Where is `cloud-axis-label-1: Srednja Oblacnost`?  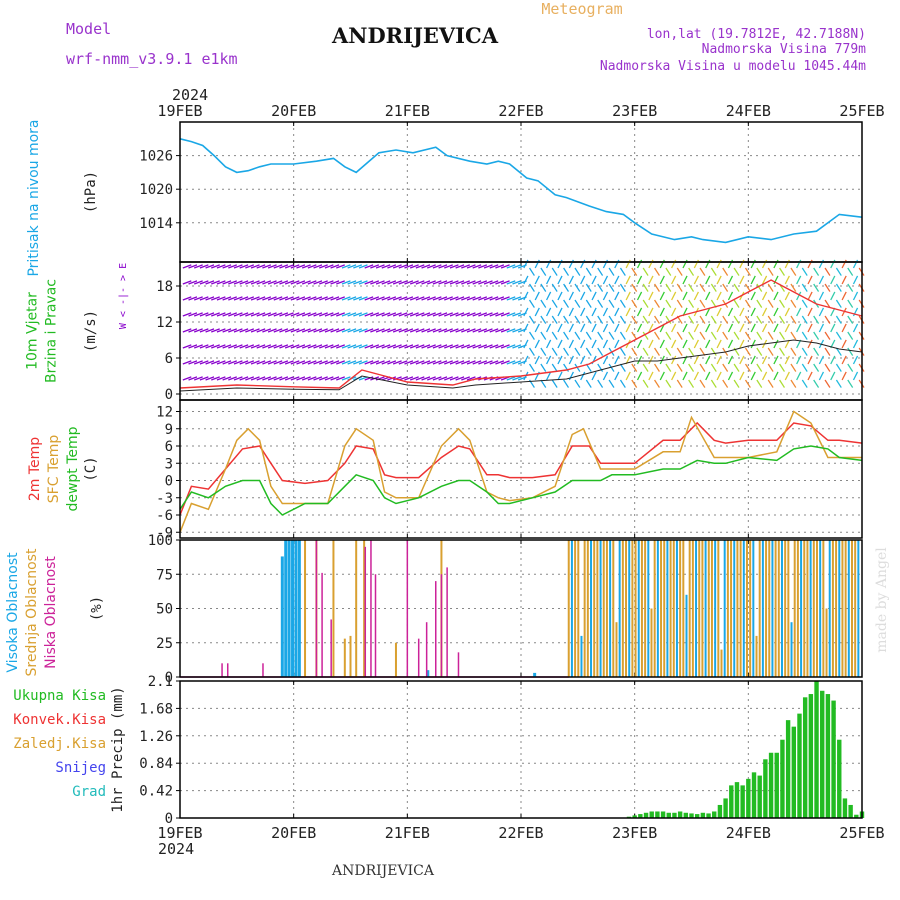
cloud-axis-label-1: Srednja Oblacnost is located at coordinates (32, 612).